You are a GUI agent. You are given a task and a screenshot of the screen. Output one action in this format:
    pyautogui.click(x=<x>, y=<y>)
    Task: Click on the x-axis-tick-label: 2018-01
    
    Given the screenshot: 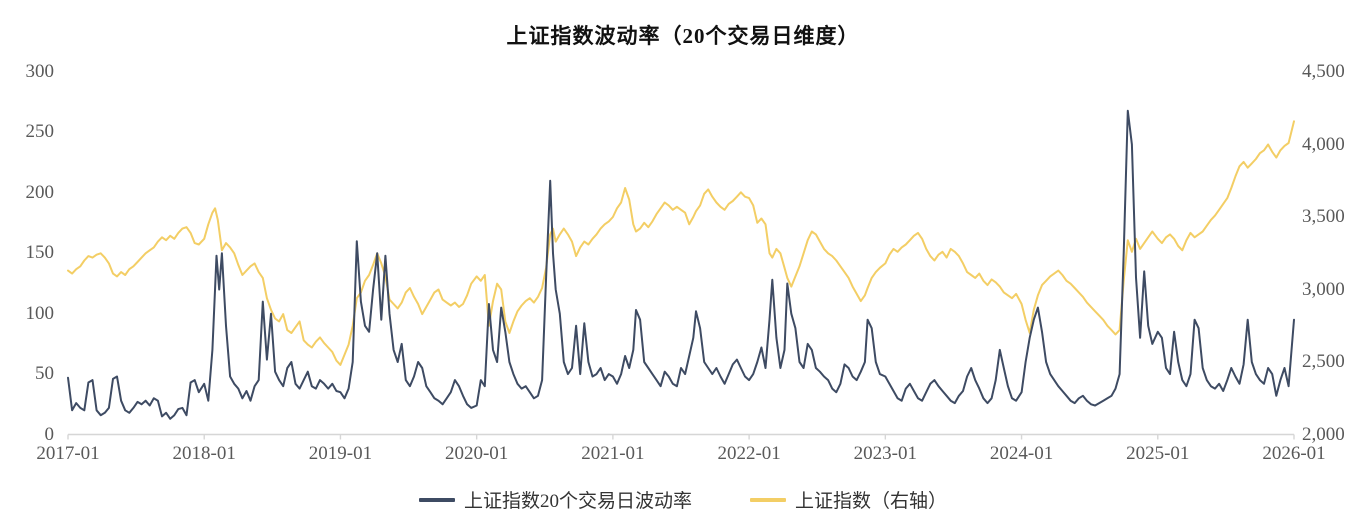 What is the action you would take?
    pyautogui.click(x=204, y=453)
    